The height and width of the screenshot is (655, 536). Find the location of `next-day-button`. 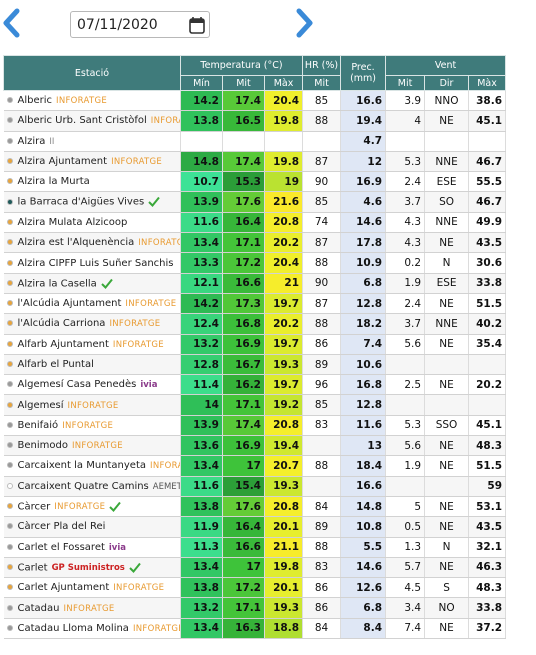

next-day-button is located at coordinates (305, 23).